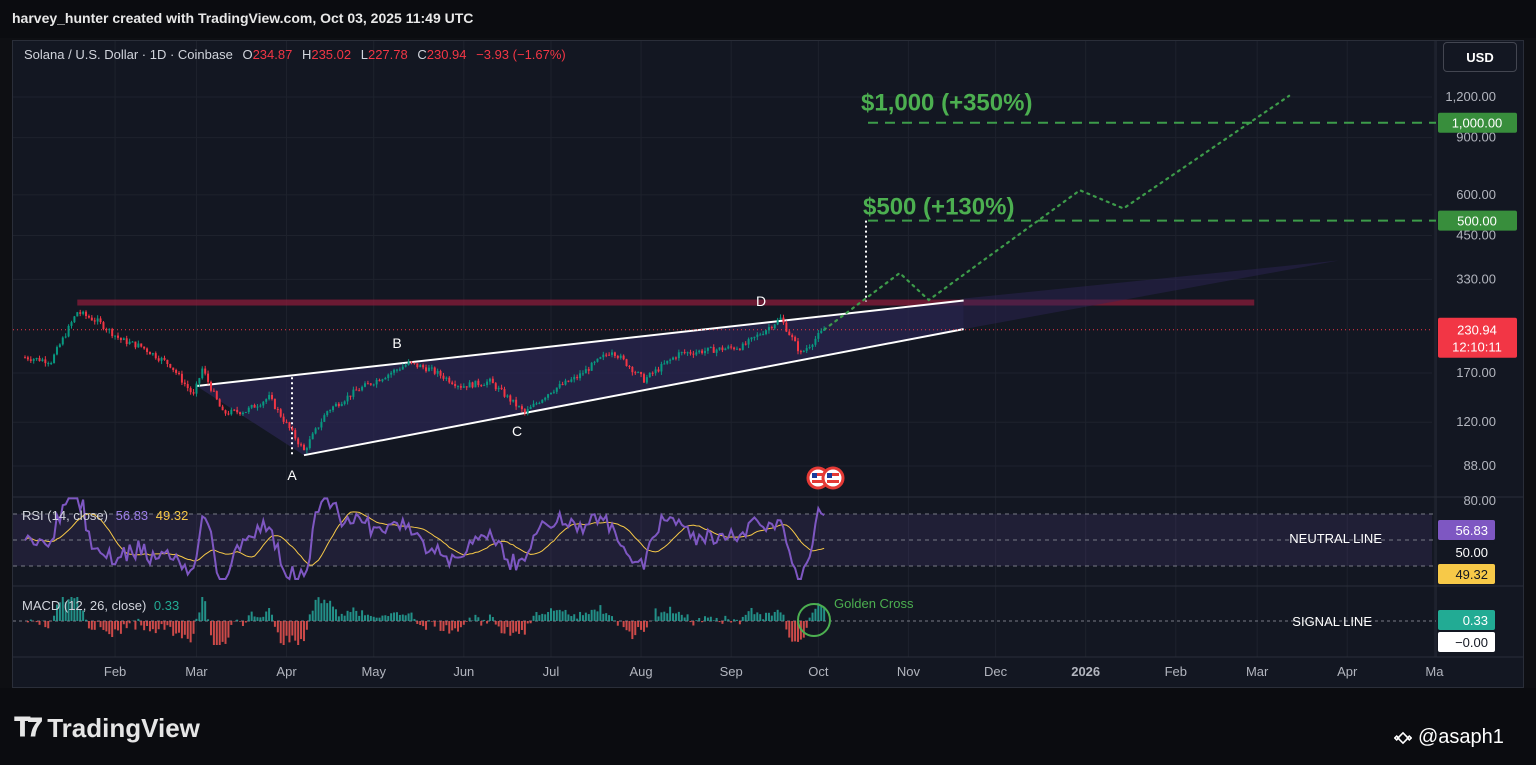  I want to click on wedge-extension, so click(1151, 295).